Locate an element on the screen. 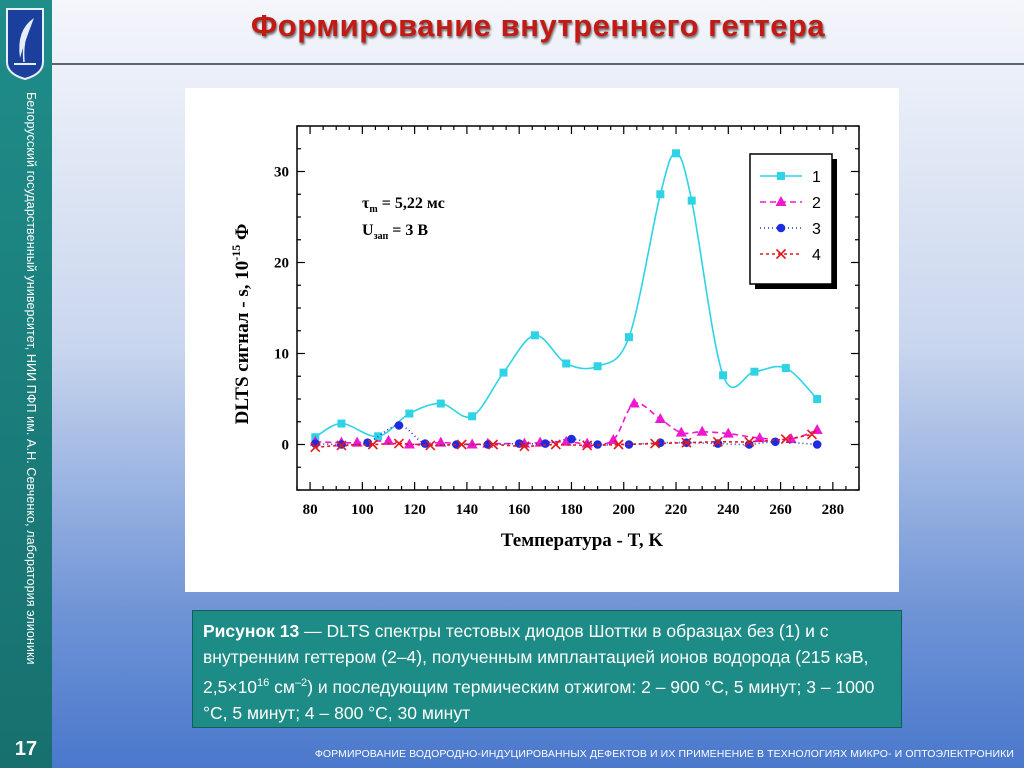 The width and height of the screenshot is (1024, 768). legend-label-2: 2 is located at coordinates (816, 203).